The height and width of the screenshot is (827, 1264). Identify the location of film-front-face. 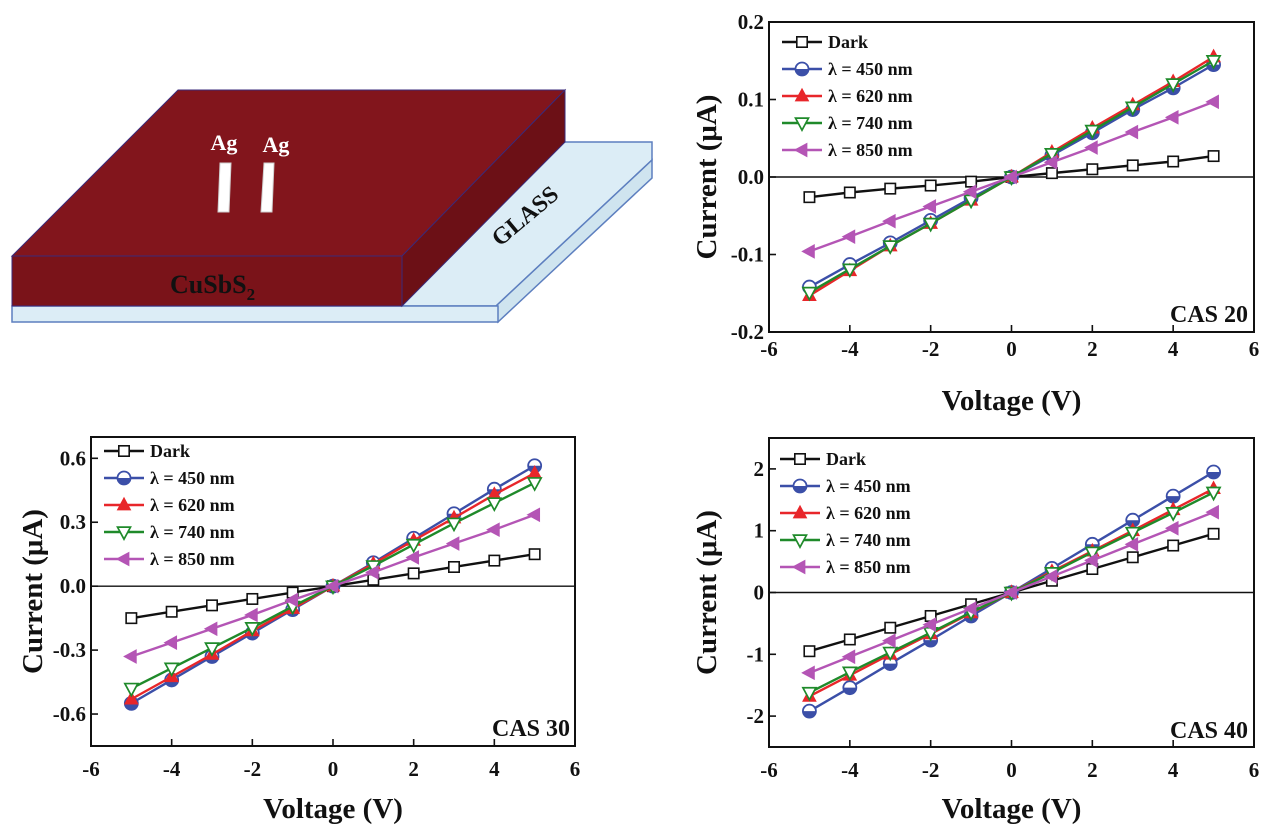
(207, 281).